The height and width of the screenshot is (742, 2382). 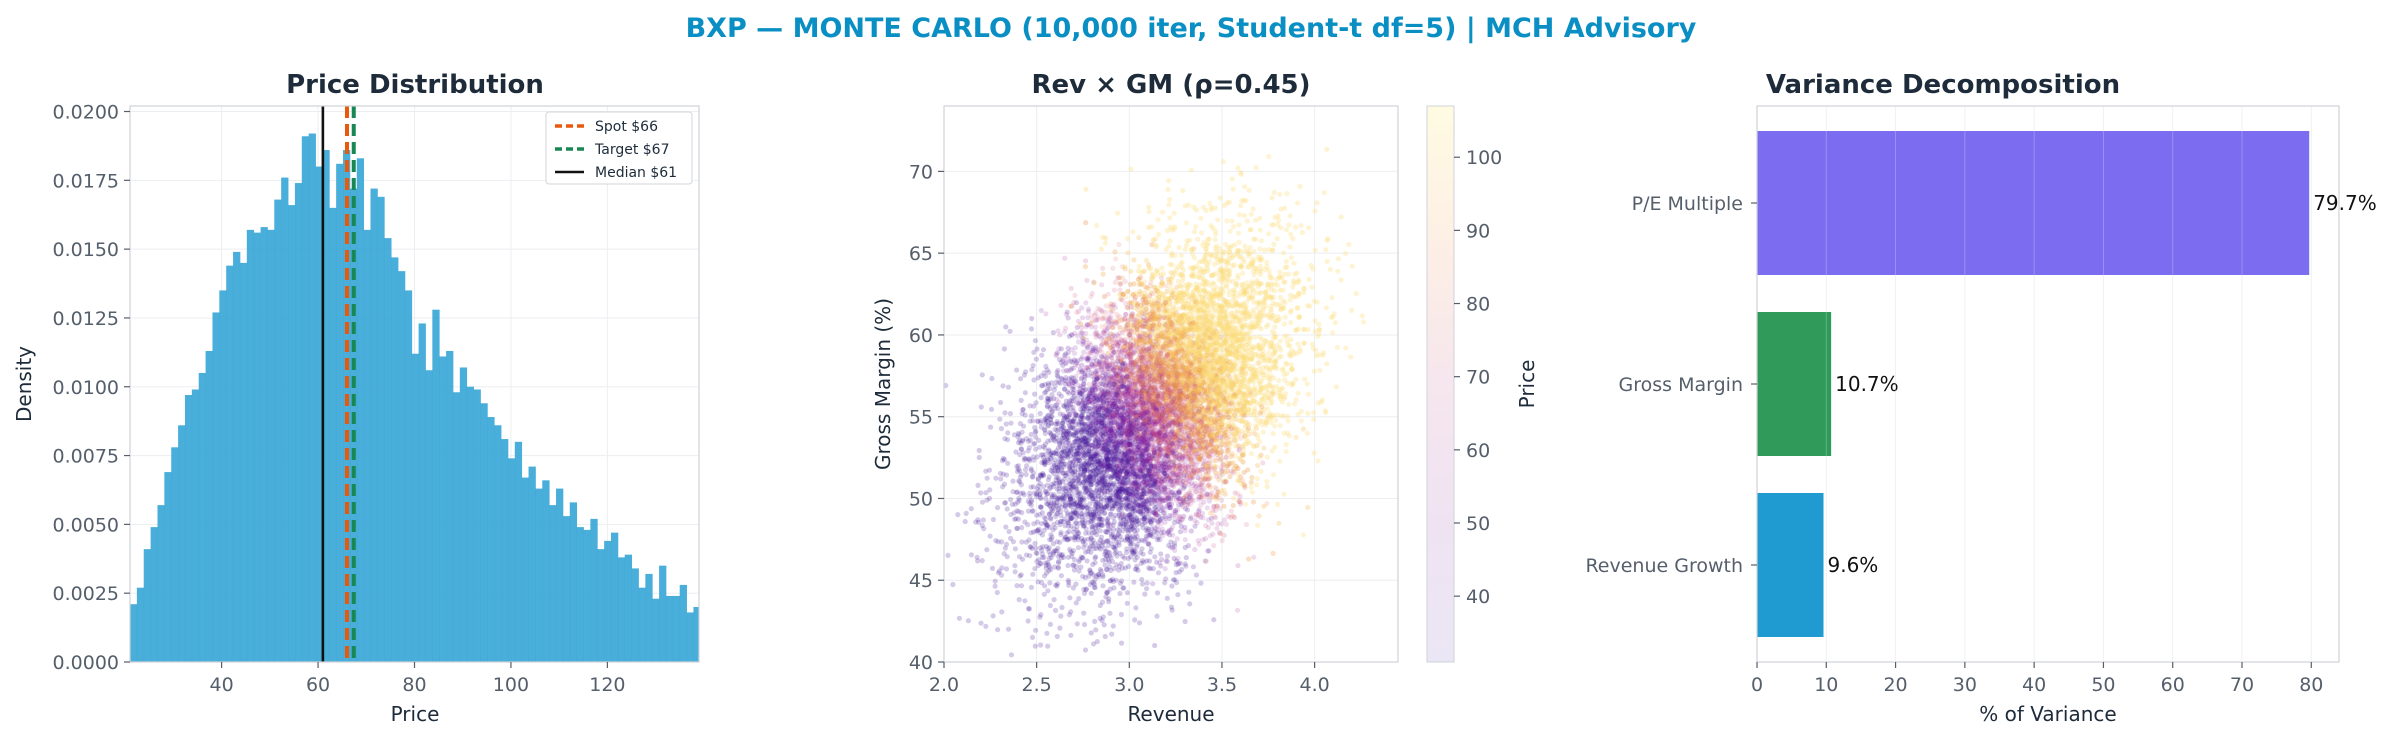 I want to click on histogram-y-tick-label: 0.0100, so click(x=86, y=388).